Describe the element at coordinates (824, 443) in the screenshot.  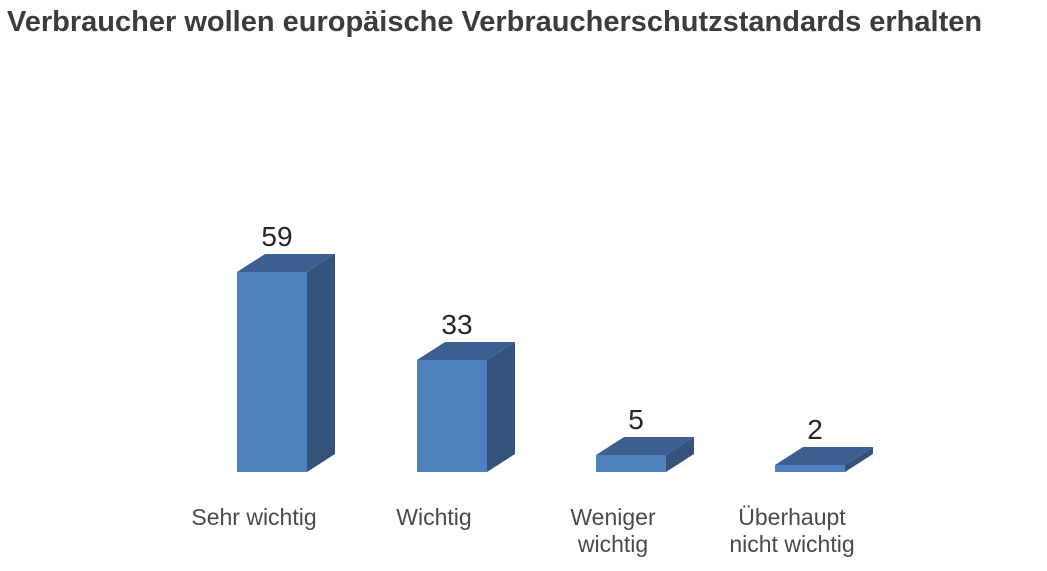
I see `bar-group-3: 2` at that location.